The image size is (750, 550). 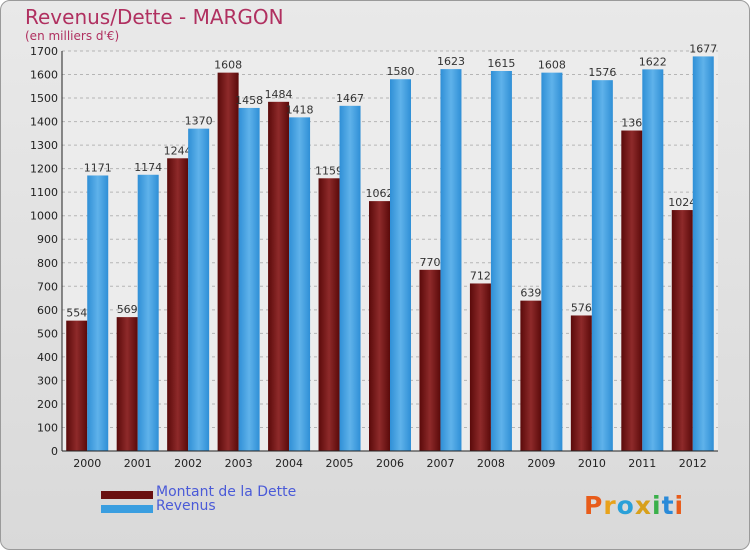 I want to click on logo-letter: o, so click(x=625, y=505).